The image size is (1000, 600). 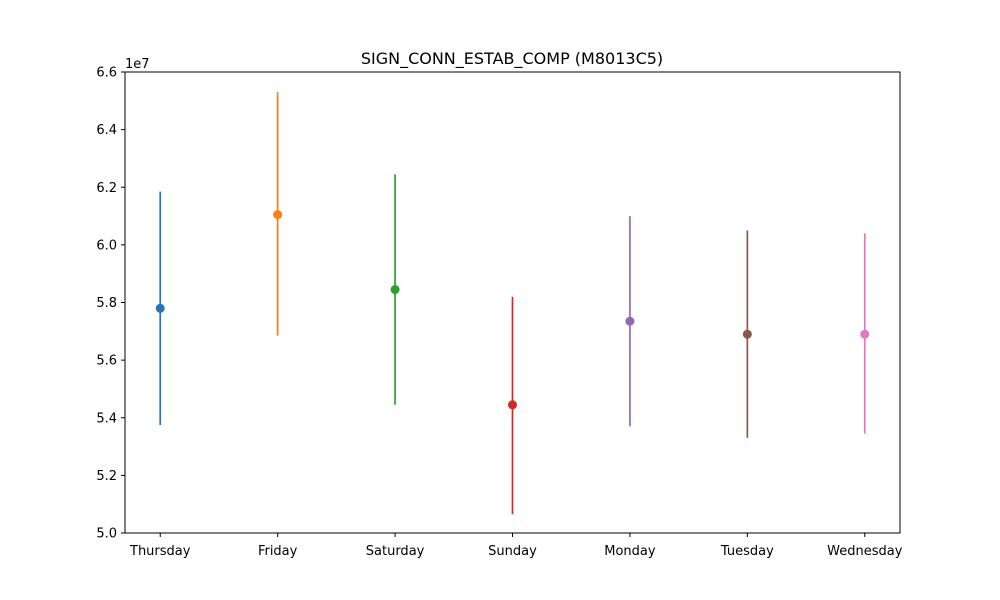 What do you see at coordinates (106, 476) in the screenshot?
I see `y-tick-label: 5.2` at bounding box center [106, 476].